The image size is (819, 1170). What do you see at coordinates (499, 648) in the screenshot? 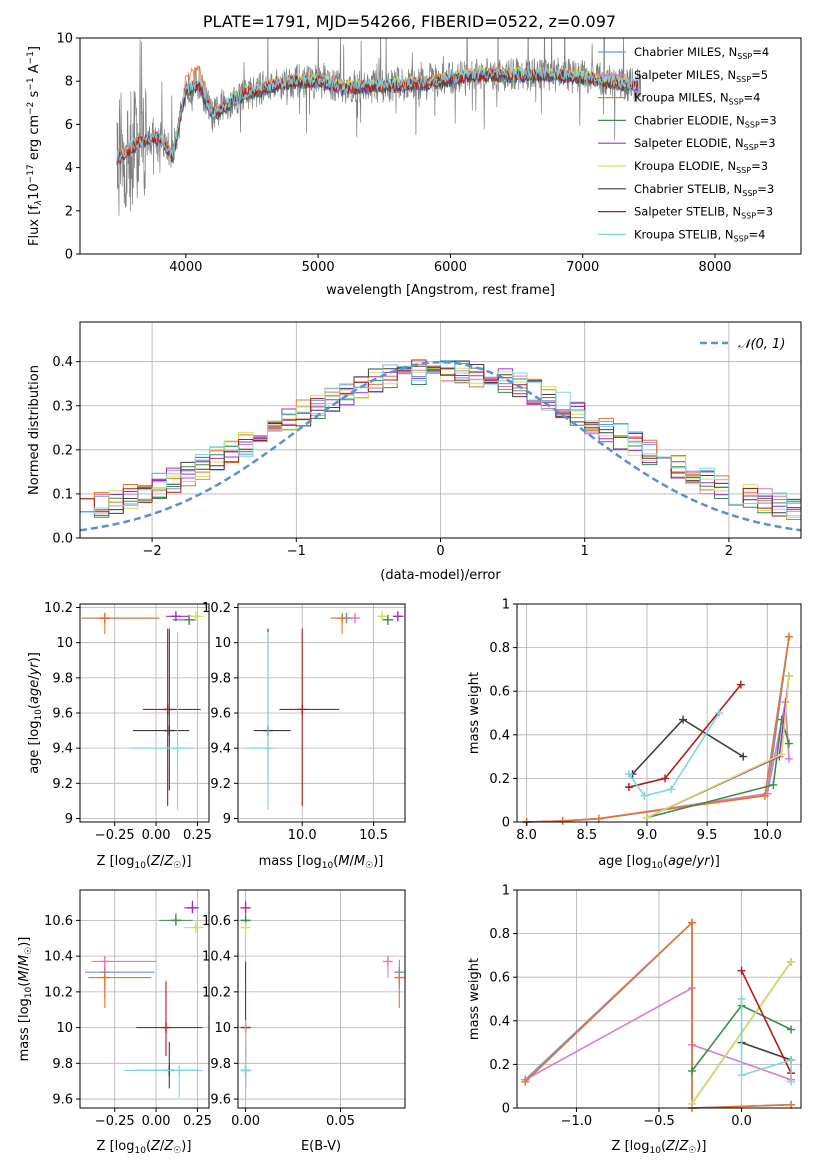
I see `y-tick-label: 0.8` at bounding box center [499, 648].